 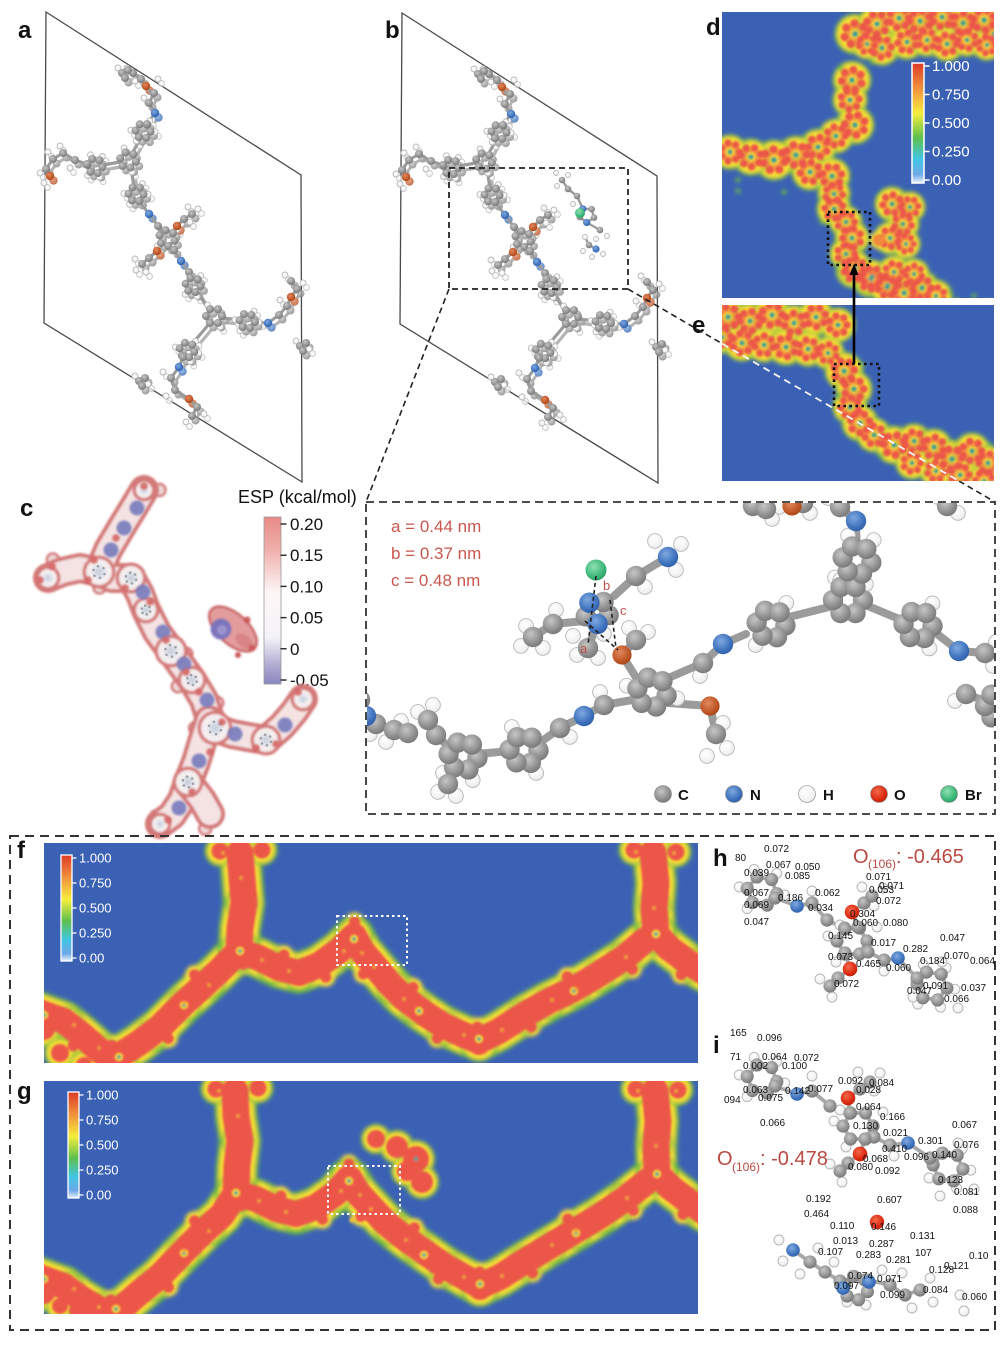 I want to click on svg-text: f, so click(x=21, y=850).